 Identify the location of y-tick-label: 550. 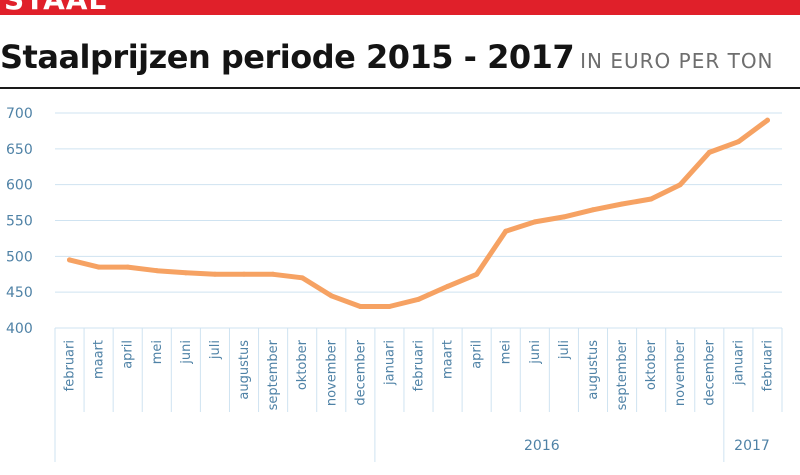
(19, 222).